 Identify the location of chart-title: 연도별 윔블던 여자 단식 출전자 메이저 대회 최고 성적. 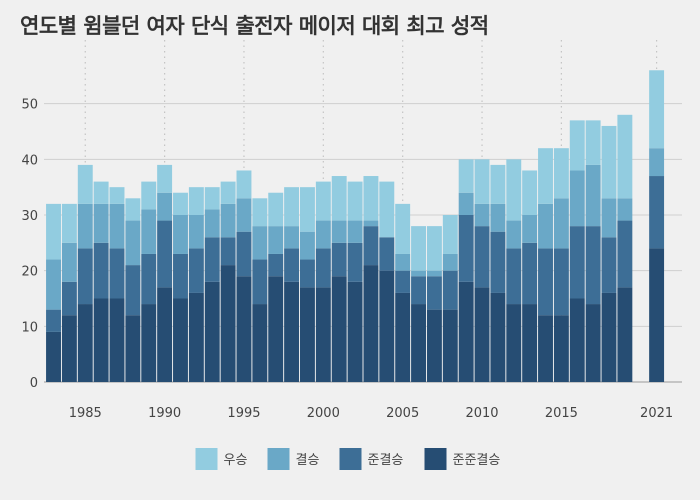
(254, 26).